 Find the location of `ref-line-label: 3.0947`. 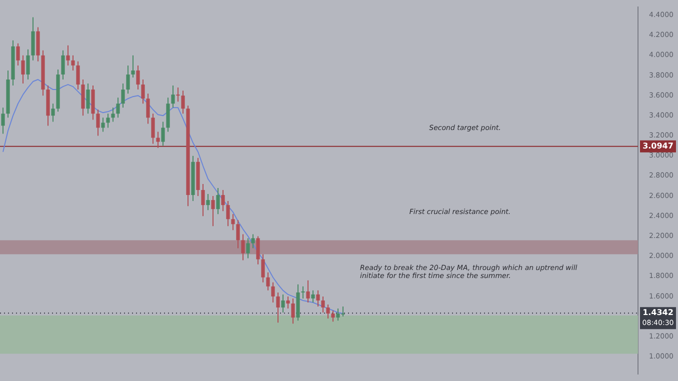

ref-line-label: 3.0947 is located at coordinates (658, 145).